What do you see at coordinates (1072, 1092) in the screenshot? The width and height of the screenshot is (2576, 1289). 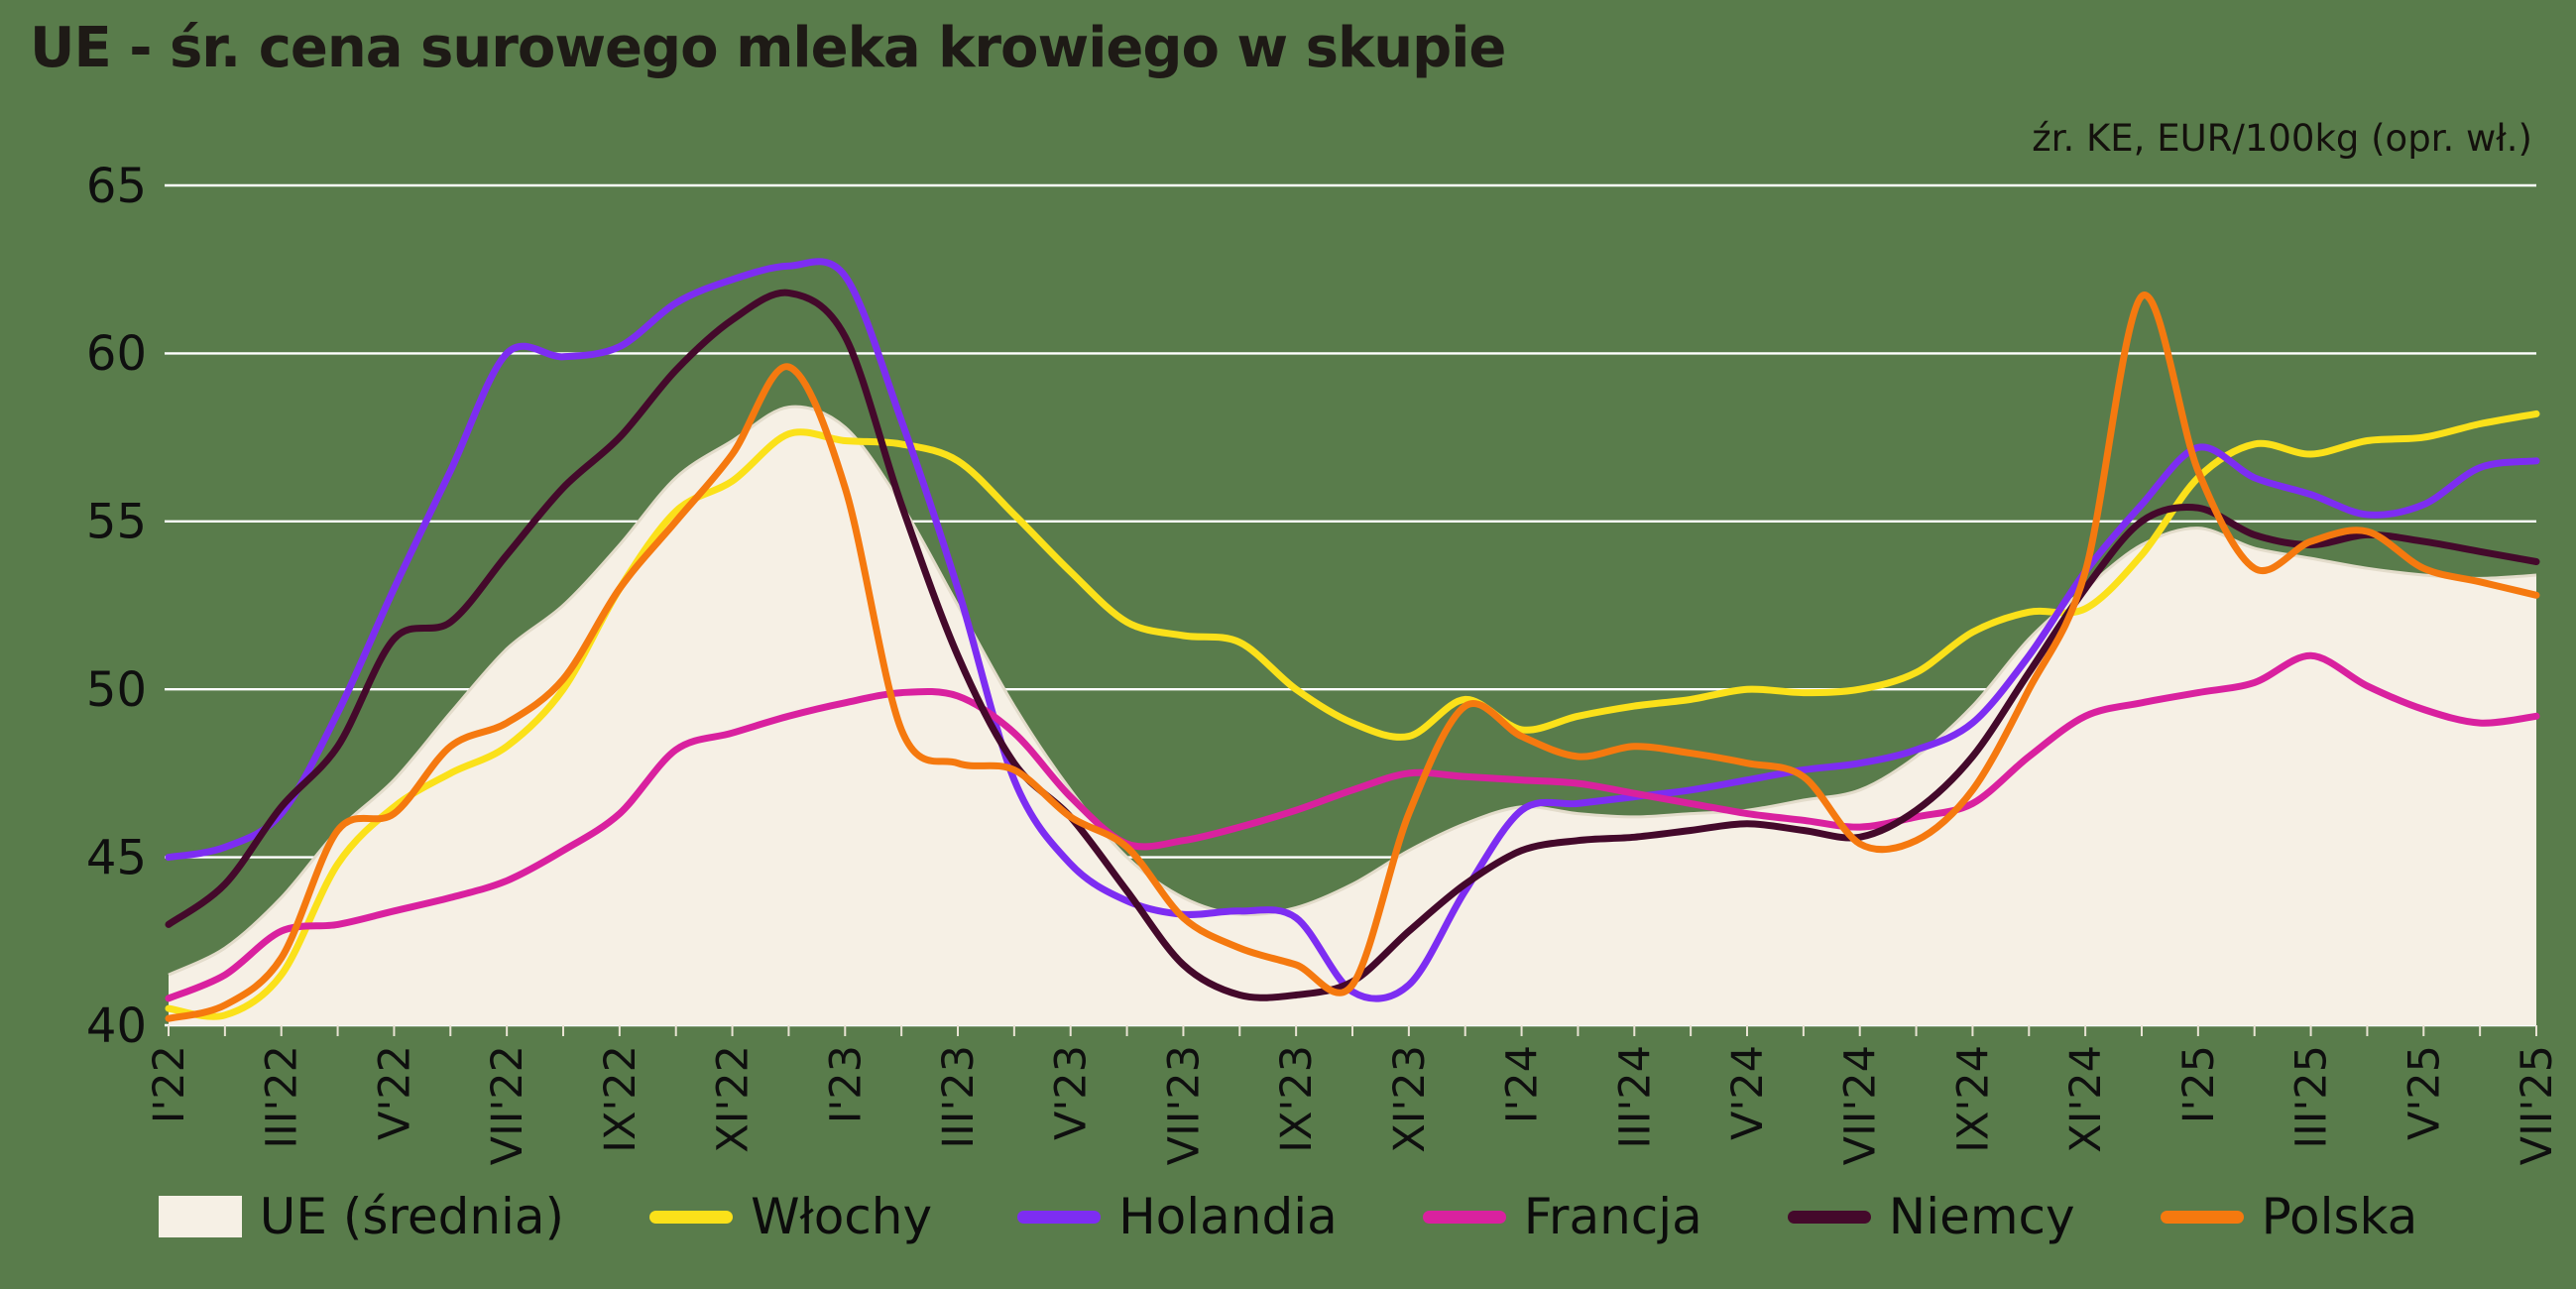 I see `x-tick-label: V'23` at bounding box center [1072, 1092].